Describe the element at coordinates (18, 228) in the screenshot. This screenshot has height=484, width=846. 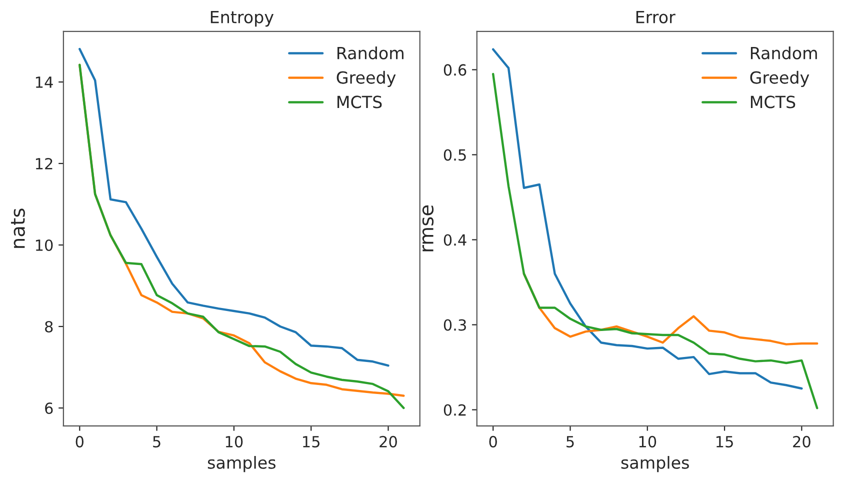
I see `y-axis-title: nats` at that location.